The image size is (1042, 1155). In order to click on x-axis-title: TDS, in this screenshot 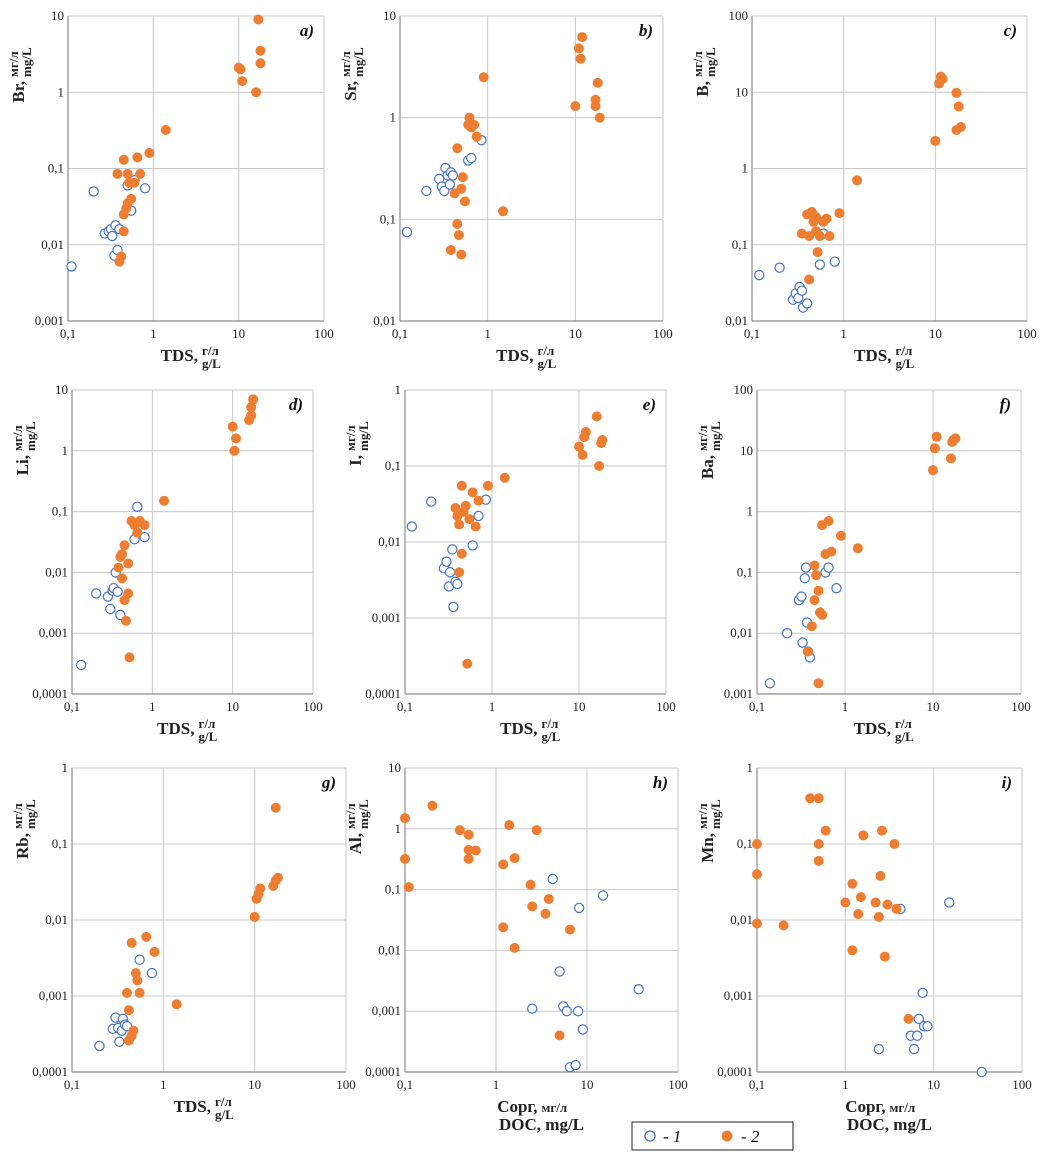, I will do `click(872, 728)`.